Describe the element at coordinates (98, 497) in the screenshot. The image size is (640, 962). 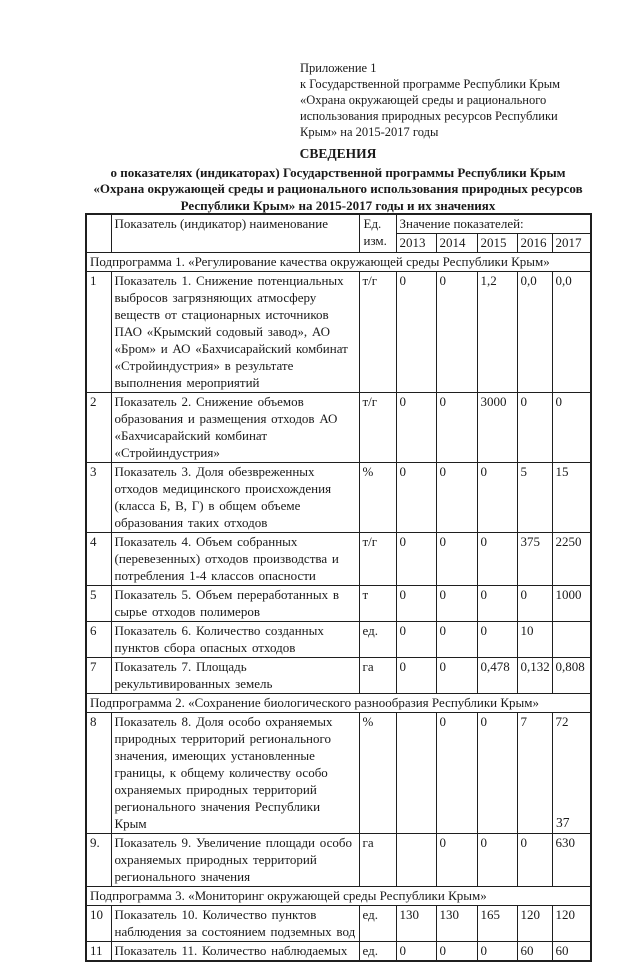
I see `row-number-cell: 3` at that location.